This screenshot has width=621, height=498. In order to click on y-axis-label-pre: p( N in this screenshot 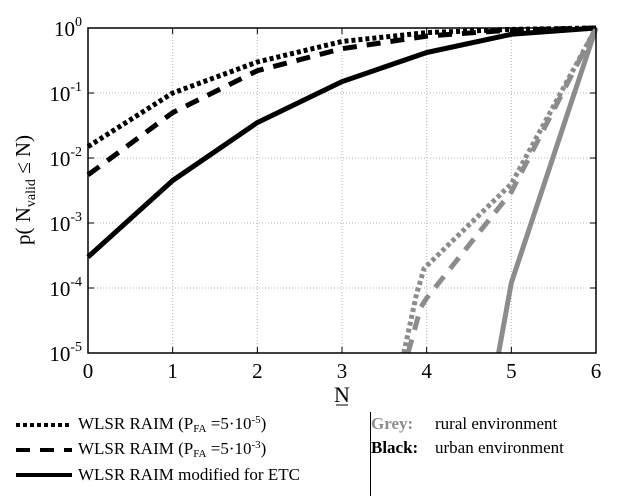, I will do `click(23, 226)`.